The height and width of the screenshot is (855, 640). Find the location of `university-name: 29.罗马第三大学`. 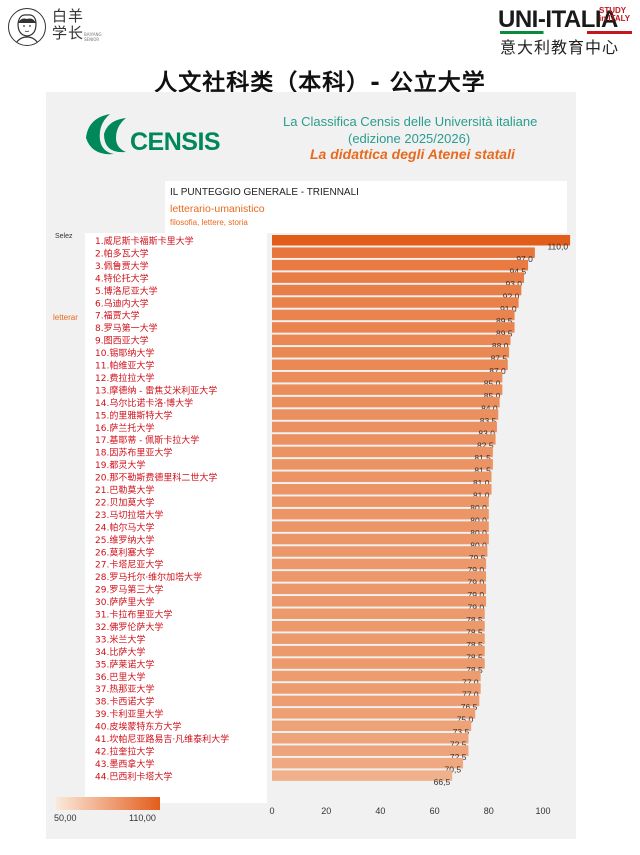

university-name: 29.罗马第三大学 is located at coordinates (129, 590).